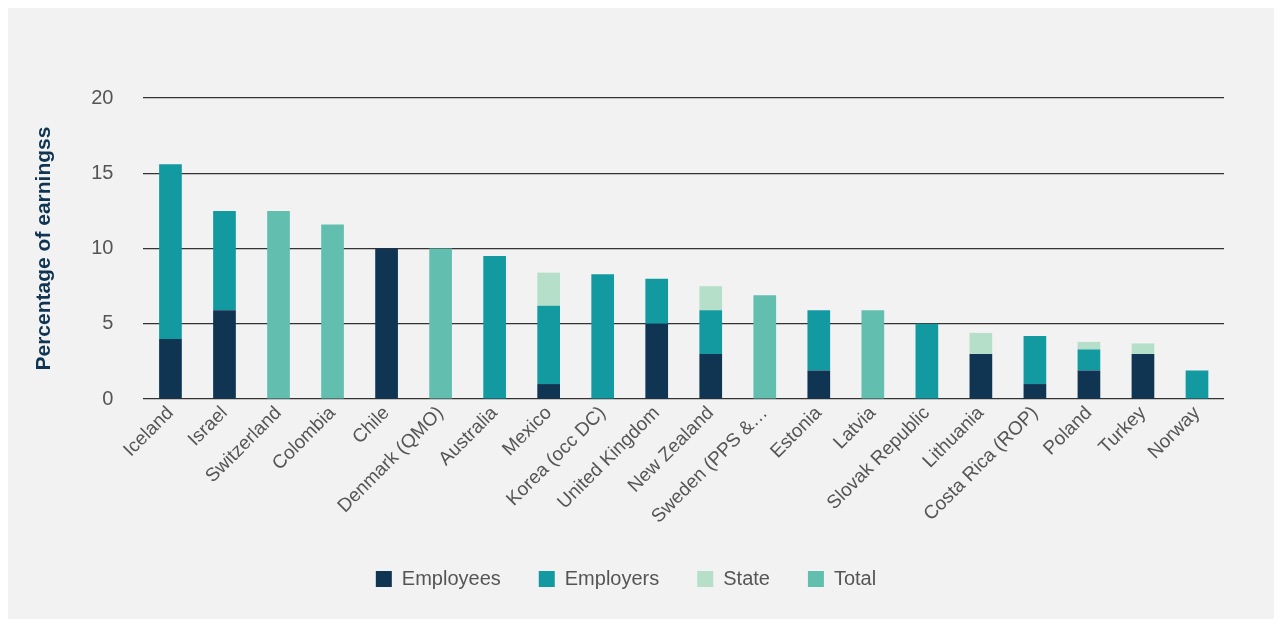 Image resolution: width=1282 pixels, height=627 pixels. What do you see at coordinates (612, 577) in the screenshot?
I see `legend-label: Employers` at bounding box center [612, 577].